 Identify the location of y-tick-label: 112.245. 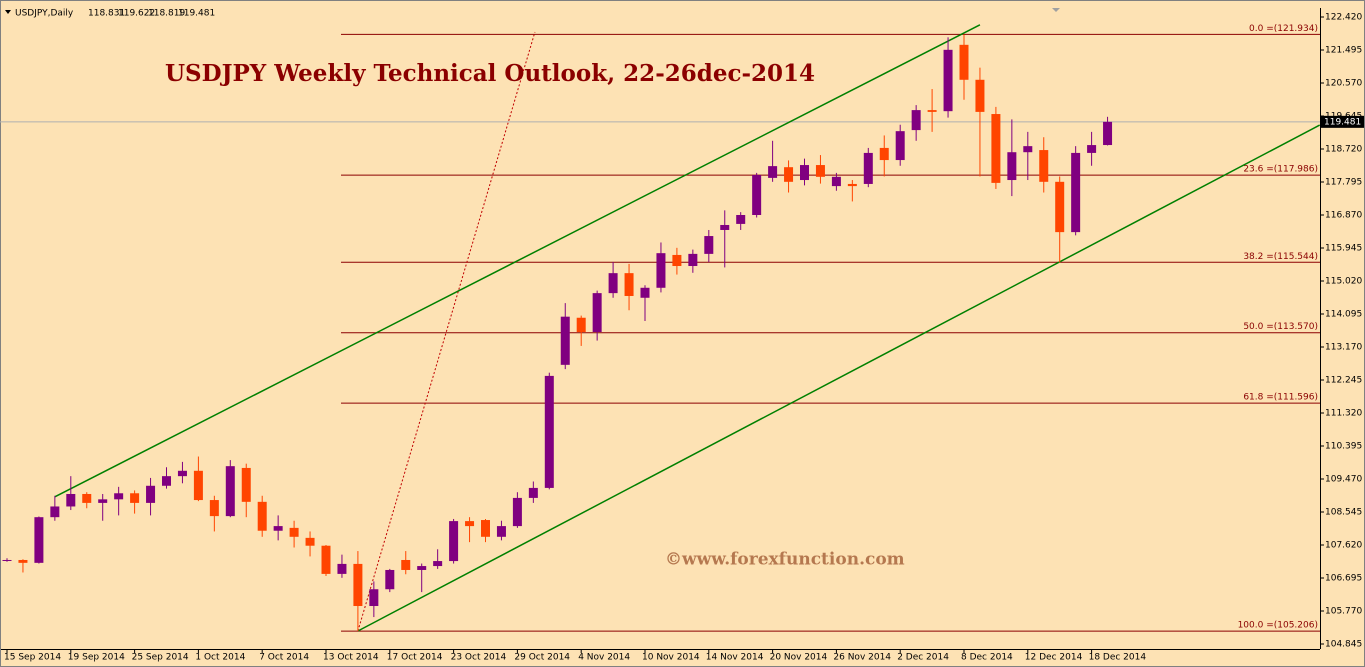
(1343, 380).